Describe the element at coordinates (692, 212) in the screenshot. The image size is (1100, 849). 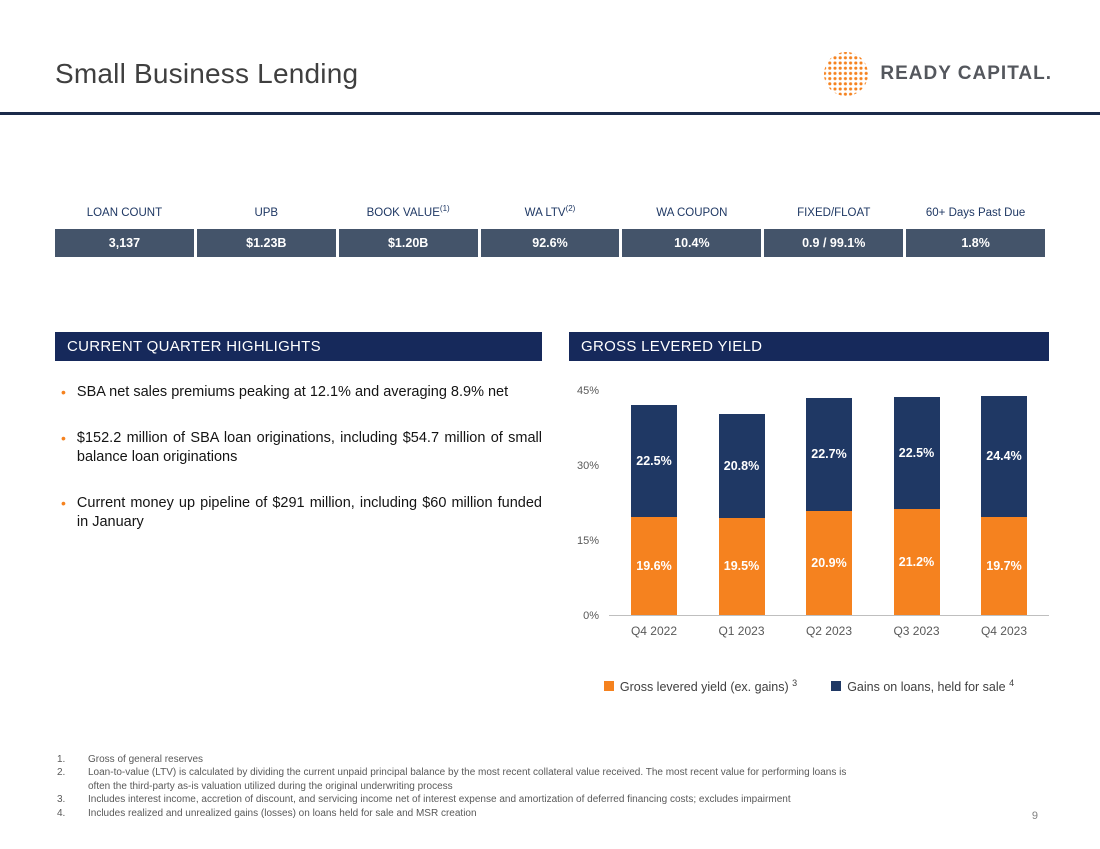
I see `stat-header: WA COUPON` at that location.